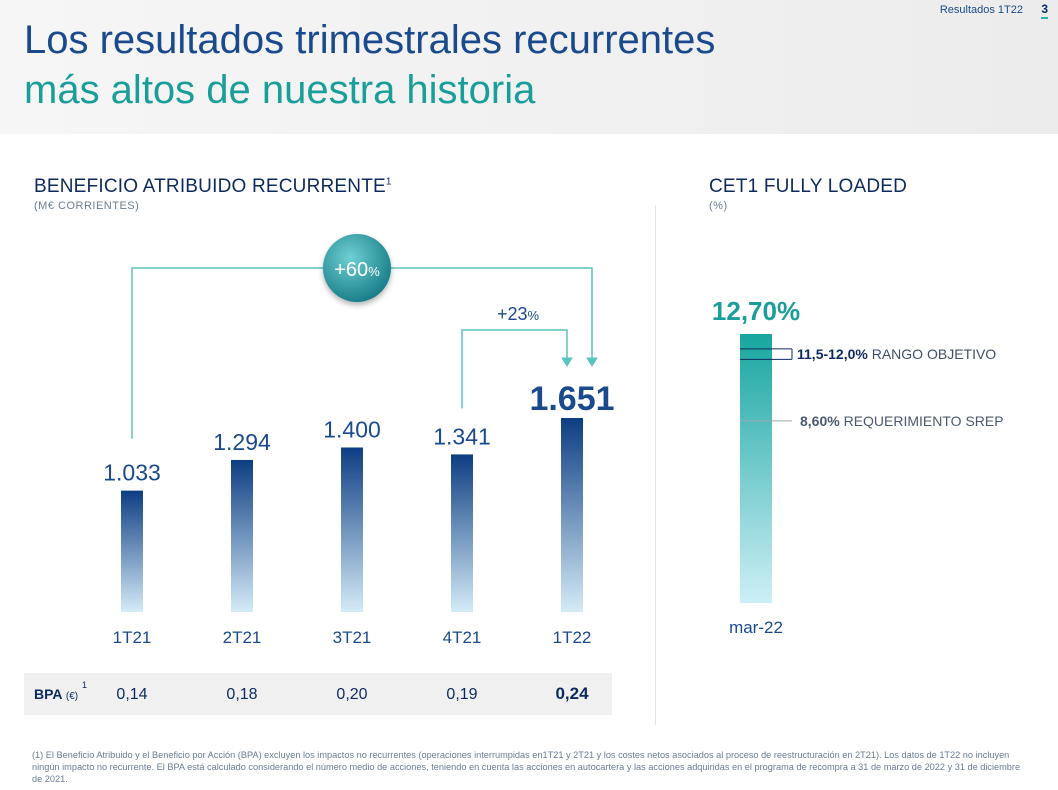  I want to click on x-tick-label-1T21: 1T21, so click(132, 637).